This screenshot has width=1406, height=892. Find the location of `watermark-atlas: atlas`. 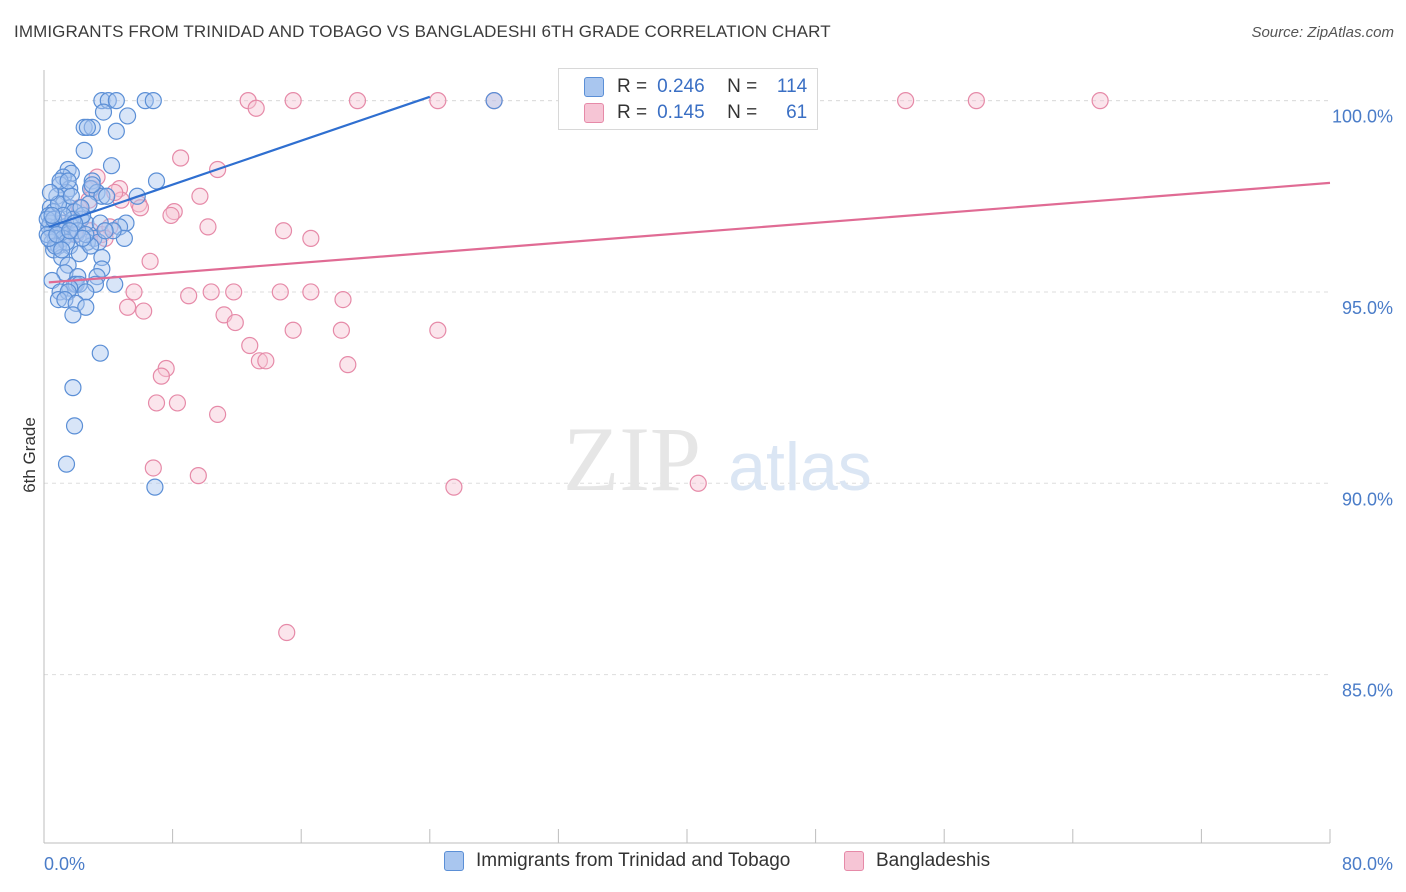

watermark-atlas: atlas is located at coordinates (800, 467).